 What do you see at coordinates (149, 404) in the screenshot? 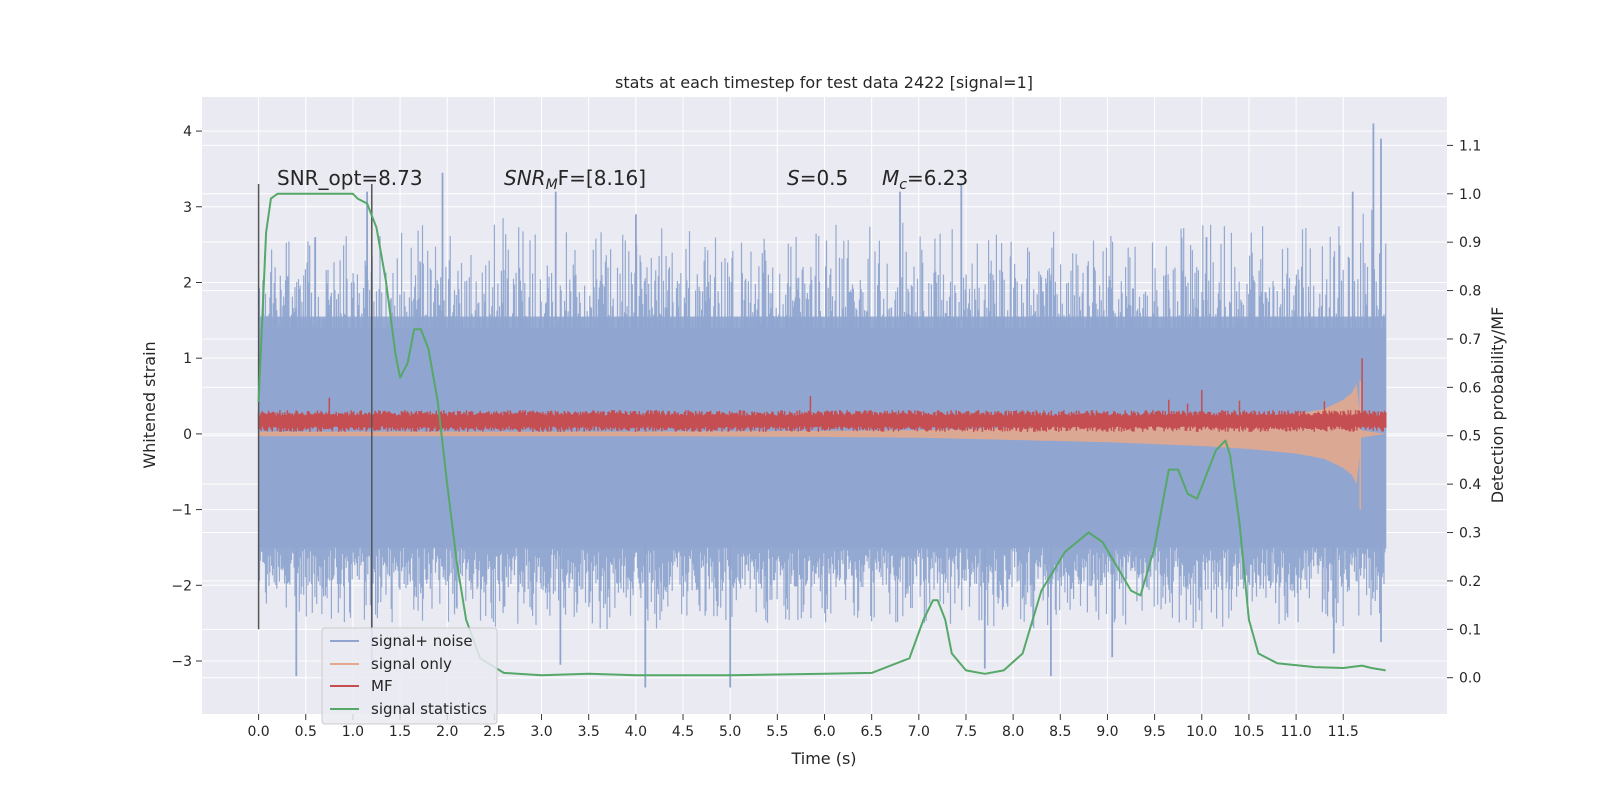
I see `y-axis-label: Whitened strain` at bounding box center [149, 404].